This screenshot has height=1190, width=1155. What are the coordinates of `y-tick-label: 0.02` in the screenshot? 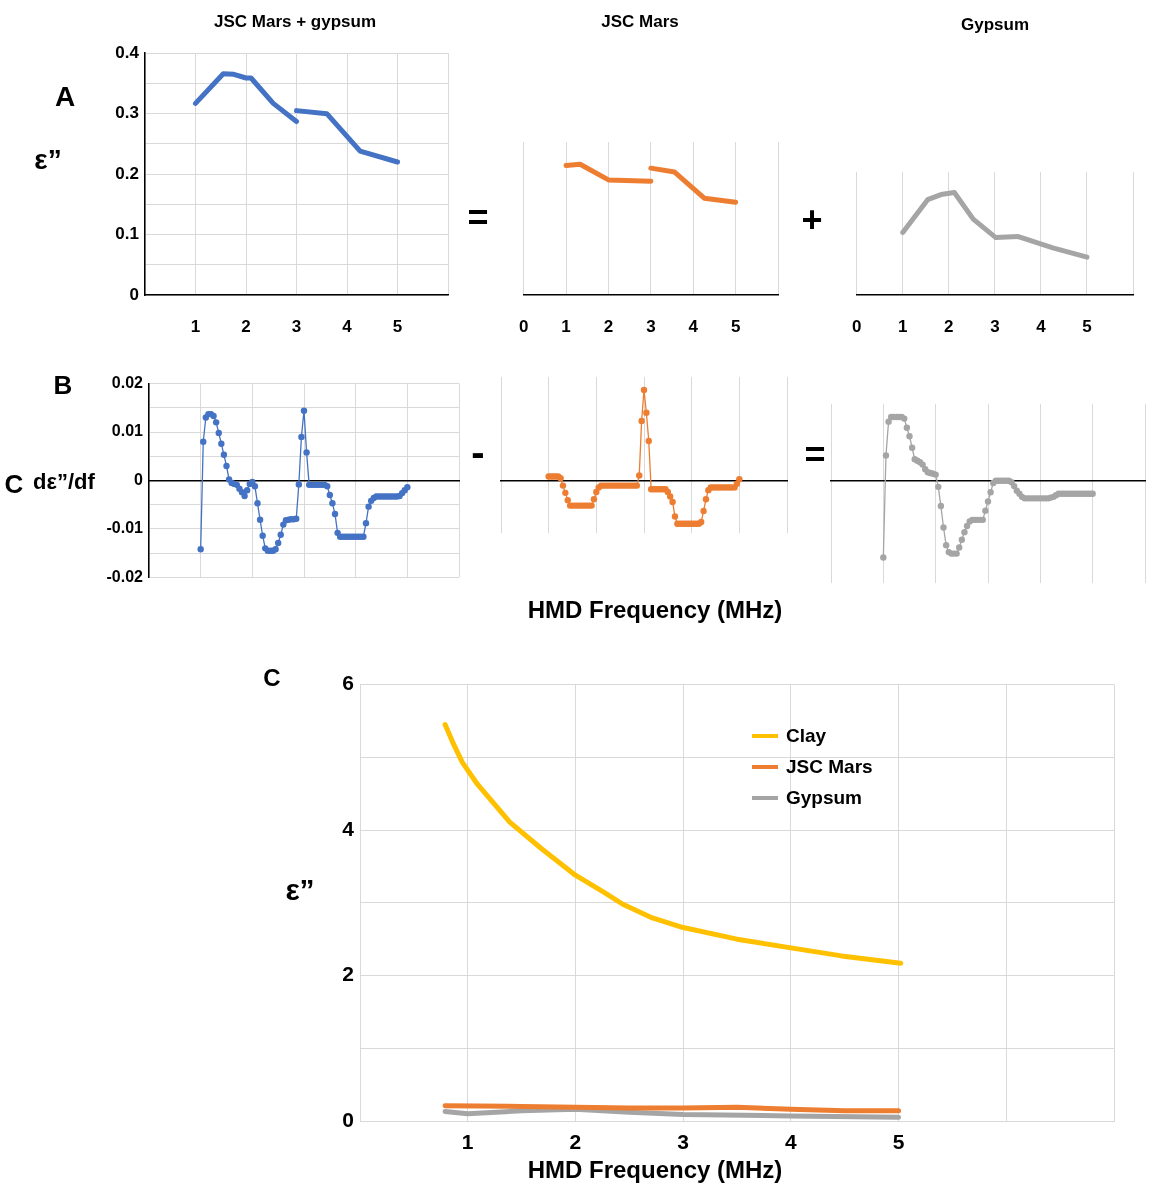 It's located at (127, 383).